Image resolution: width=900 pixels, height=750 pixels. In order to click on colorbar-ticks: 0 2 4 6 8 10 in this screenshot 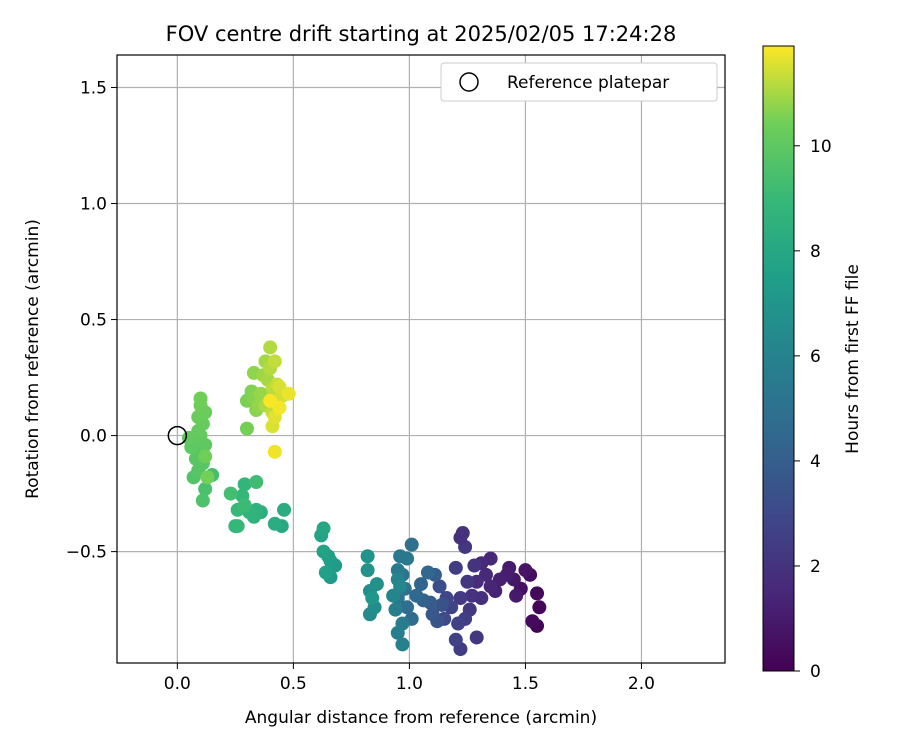, I will do `click(813, 409)`.